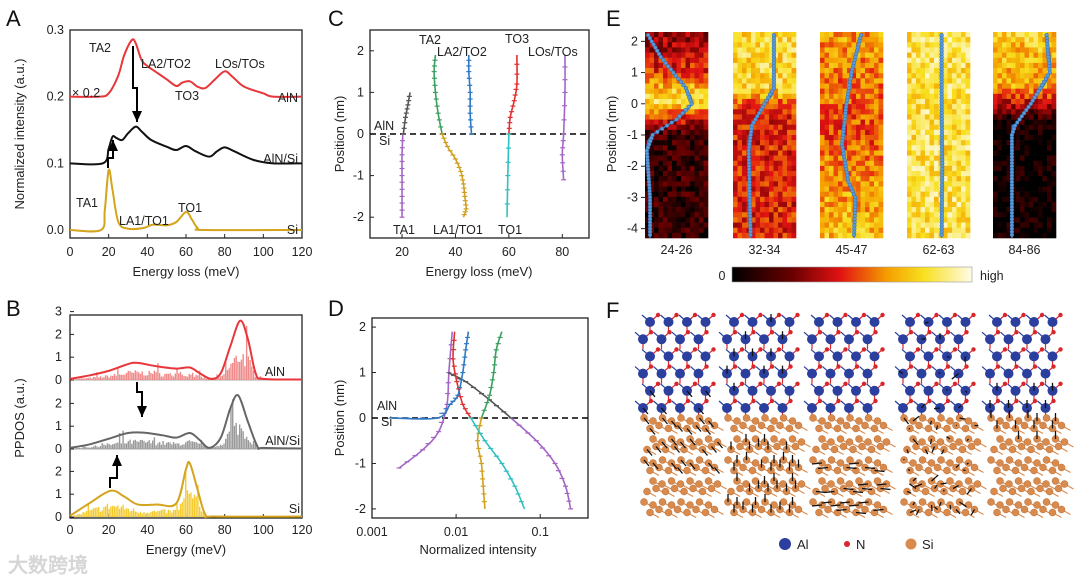 The height and width of the screenshot is (582, 1080). Describe the element at coordinates (430, 40) in the screenshot. I see `c-series-label: TA2` at that location.